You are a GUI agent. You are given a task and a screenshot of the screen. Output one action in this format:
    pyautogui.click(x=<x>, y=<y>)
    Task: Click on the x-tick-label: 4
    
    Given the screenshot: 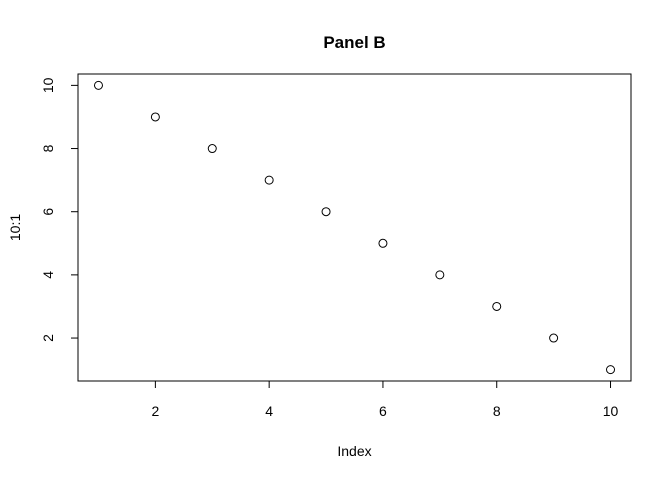 What is the action you would take?
    pyautogui.click(x=269, y=411)
    